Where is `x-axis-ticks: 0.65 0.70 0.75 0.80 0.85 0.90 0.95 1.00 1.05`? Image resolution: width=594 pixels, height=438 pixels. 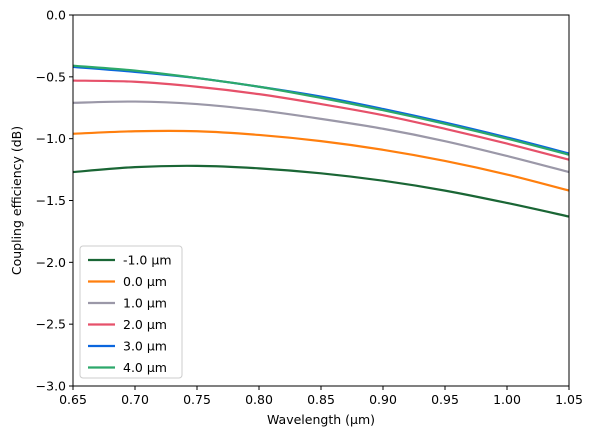 x-axis-ticks: 0.65 0.70 0.75 0.80 0.85 0.90 0.95 1.00 1.05 is located at coordinates (321, 396).